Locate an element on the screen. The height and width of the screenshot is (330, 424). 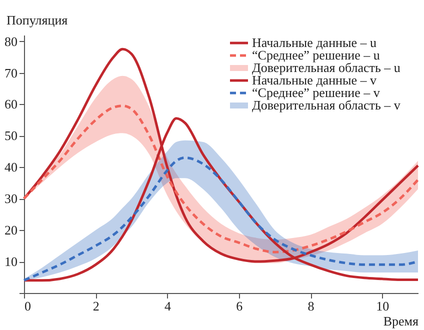
legend-label: Начальные данные – u is located at coordinates (314, 42).